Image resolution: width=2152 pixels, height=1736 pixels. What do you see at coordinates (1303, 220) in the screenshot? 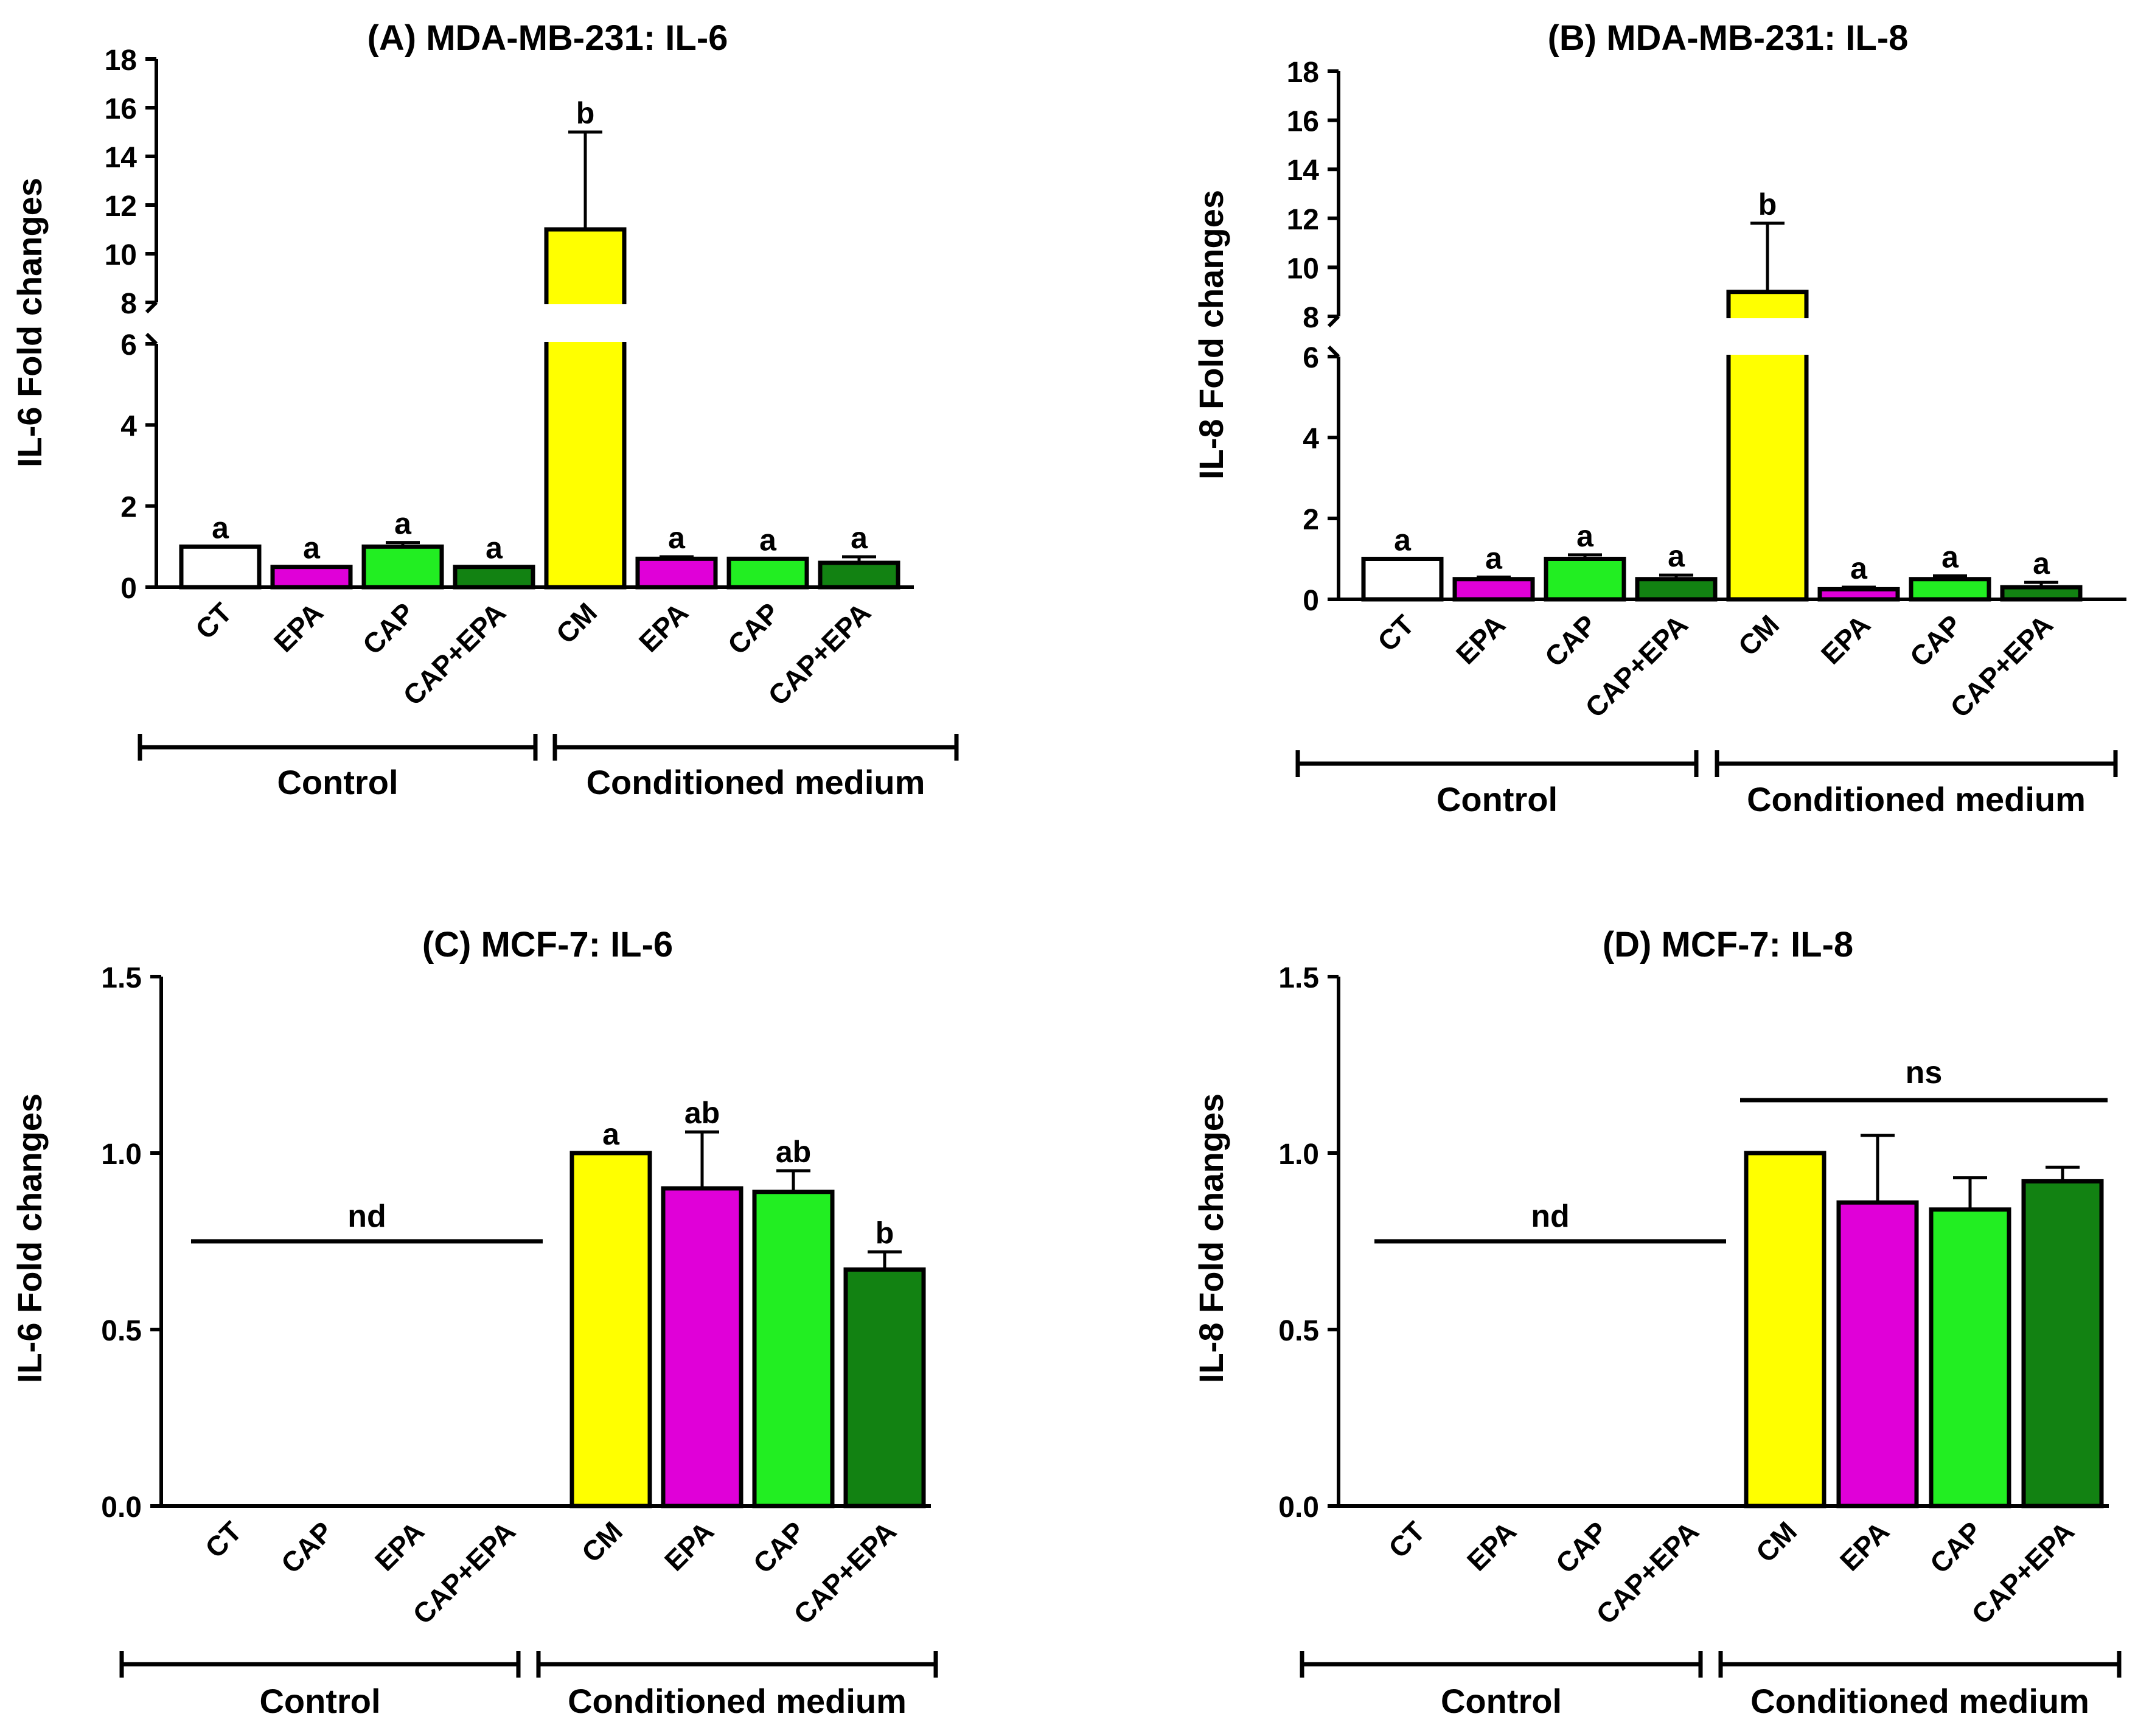
I see `y-tick-label: 12` at bounding box center [1303, 220].